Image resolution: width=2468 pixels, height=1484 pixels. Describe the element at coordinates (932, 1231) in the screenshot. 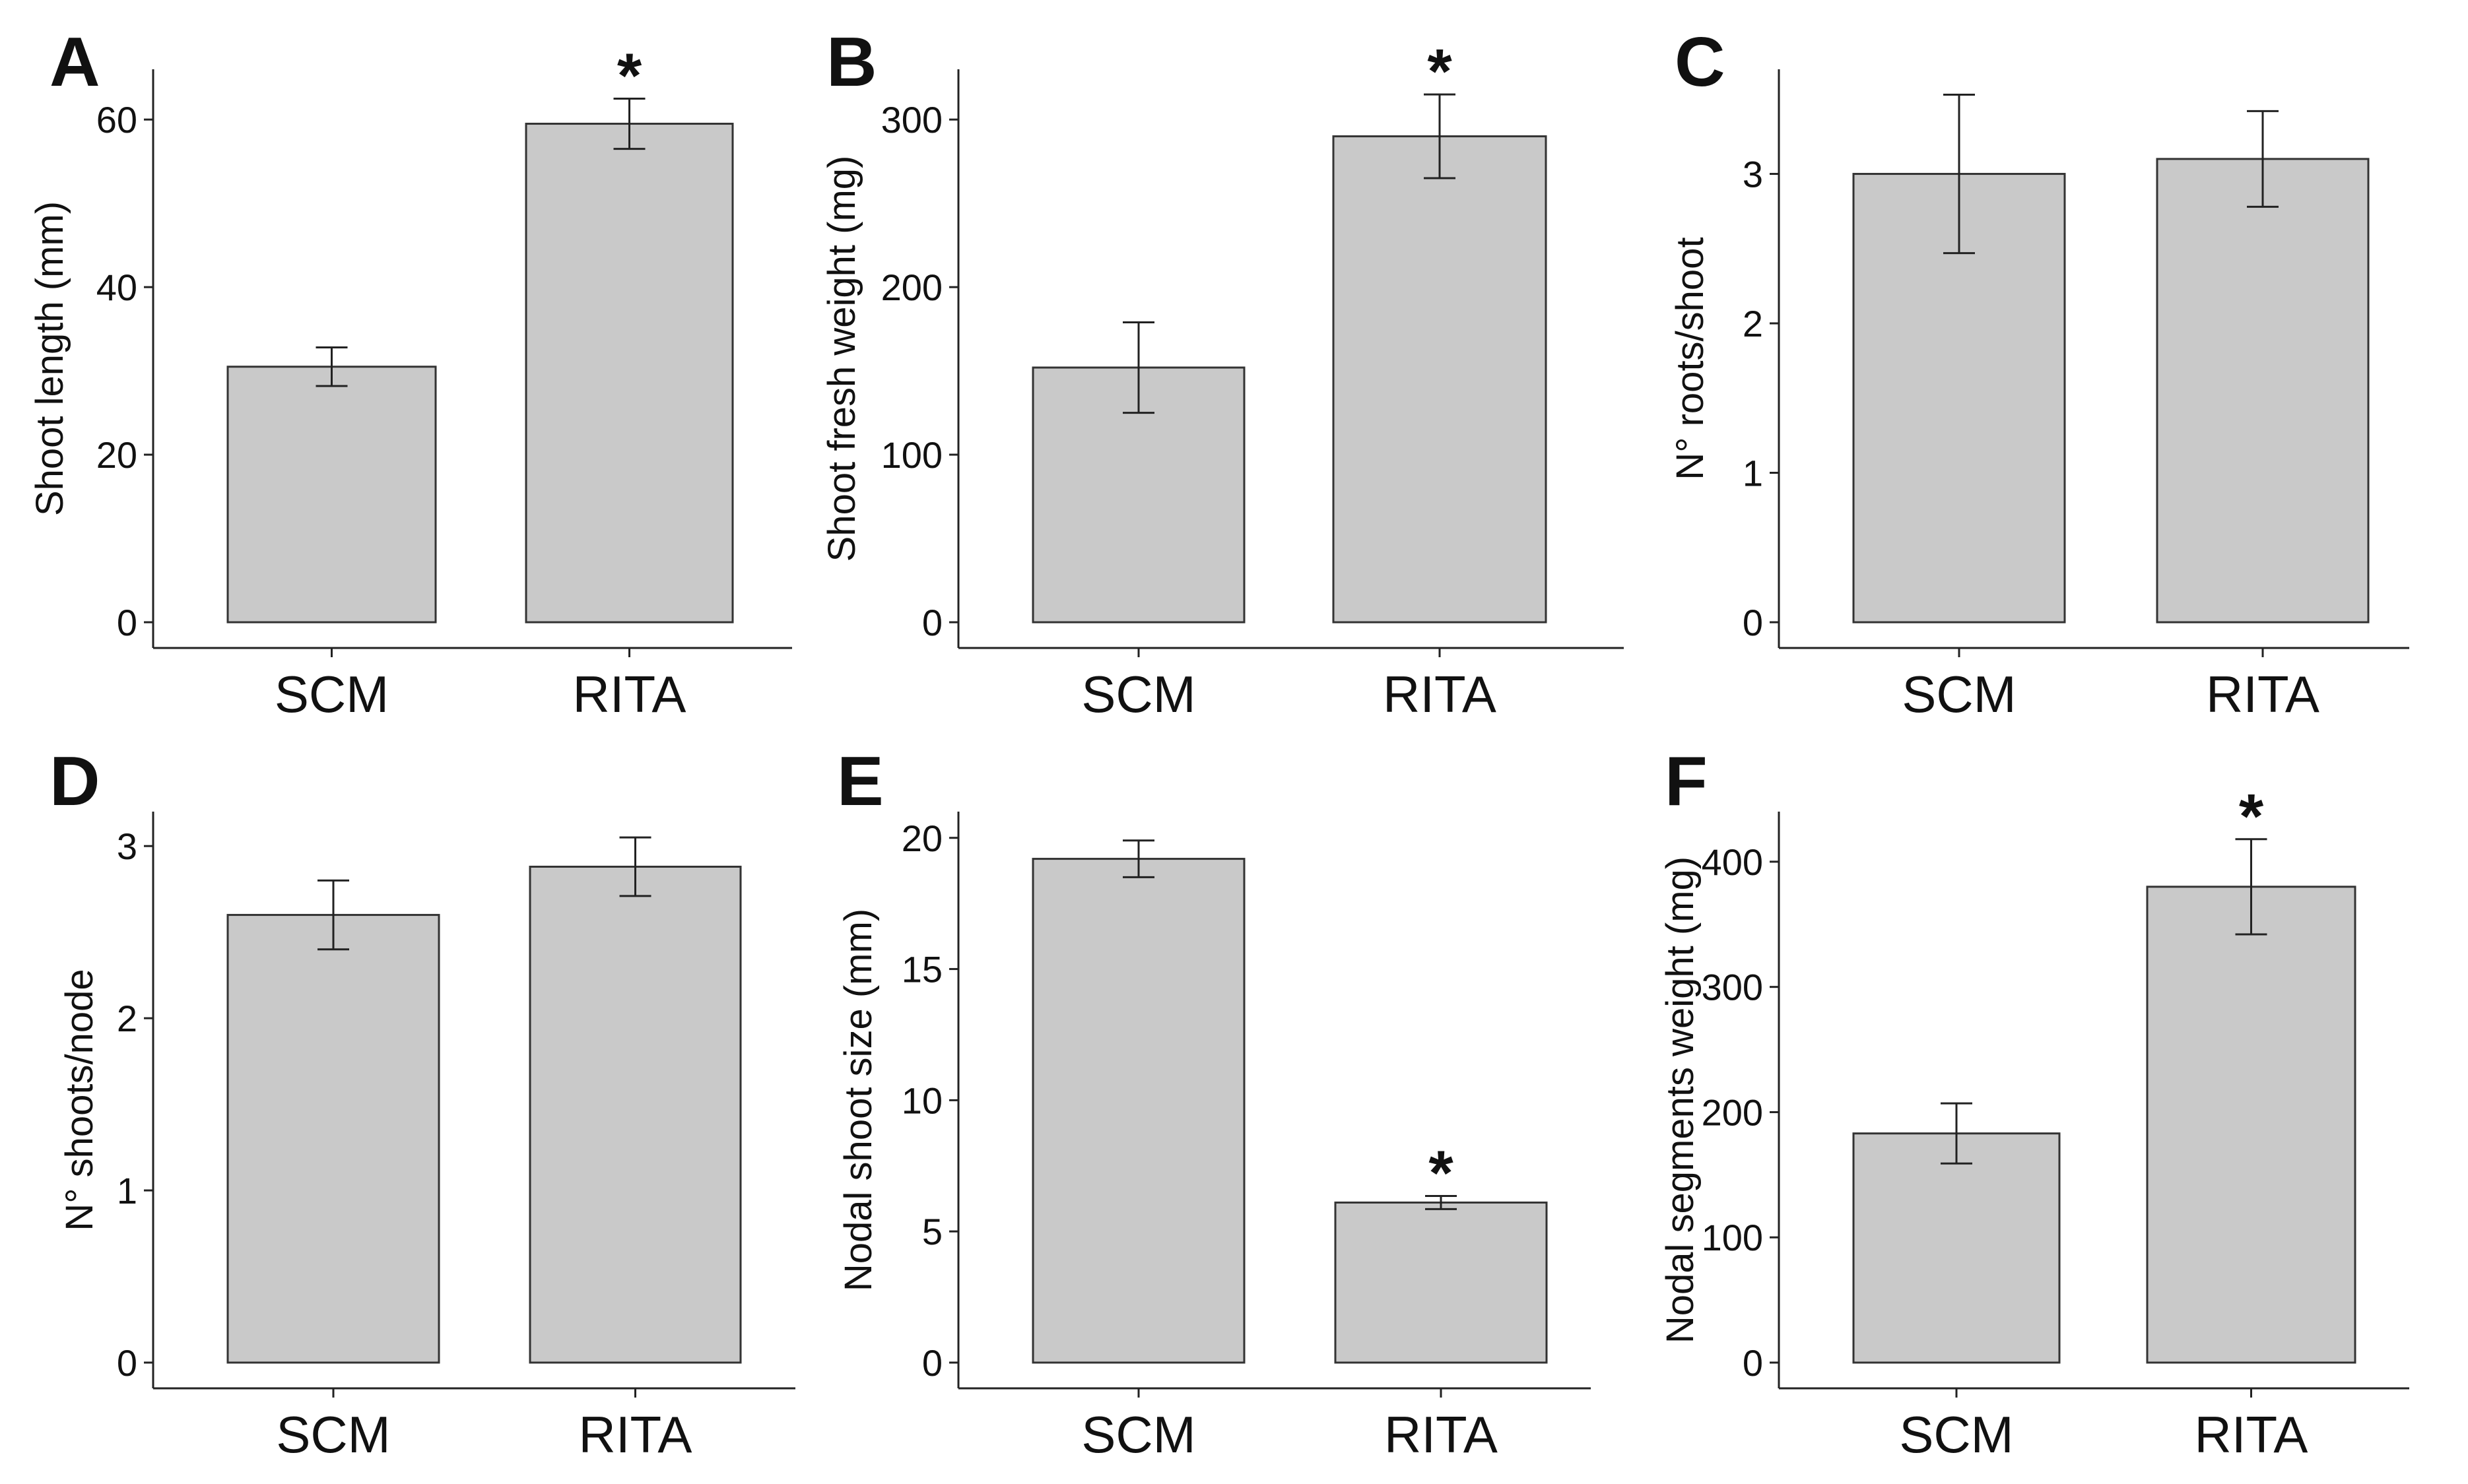

I see `y-tick-label: 5` at that location.